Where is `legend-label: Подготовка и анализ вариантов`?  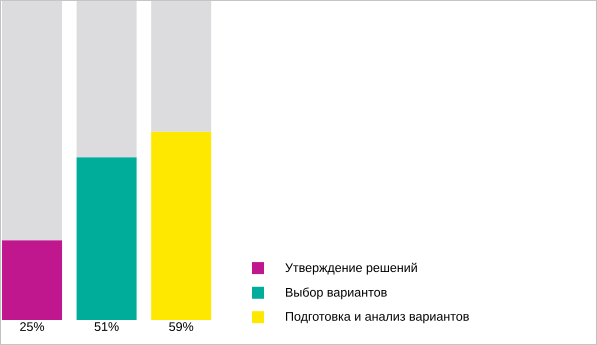 legend-label: Подготовка и анализ вариантов is located at coordinates (377, 318).